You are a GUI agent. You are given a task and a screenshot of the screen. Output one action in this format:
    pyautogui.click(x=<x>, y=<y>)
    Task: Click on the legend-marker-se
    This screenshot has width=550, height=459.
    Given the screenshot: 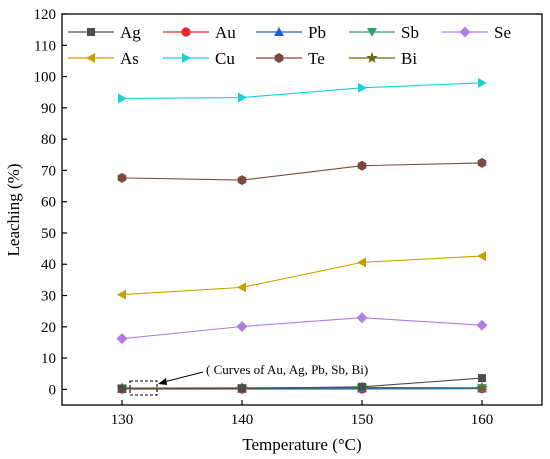 What is the action you would take?
    pyautogui.click(x=465, y=32)
    